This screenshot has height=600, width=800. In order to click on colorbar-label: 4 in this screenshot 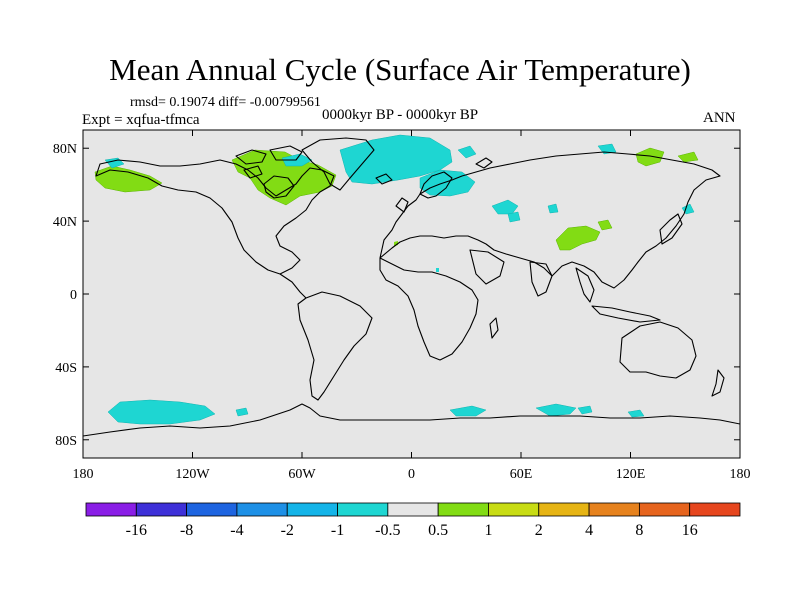, I will do `click(589, 530)`.